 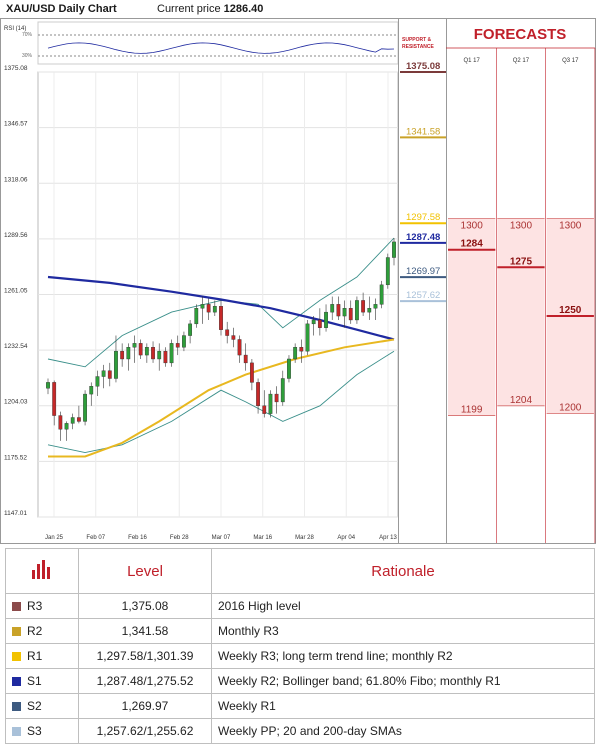 I want to click on y-tick-label: 1346.57, so click(x=16, y=124).